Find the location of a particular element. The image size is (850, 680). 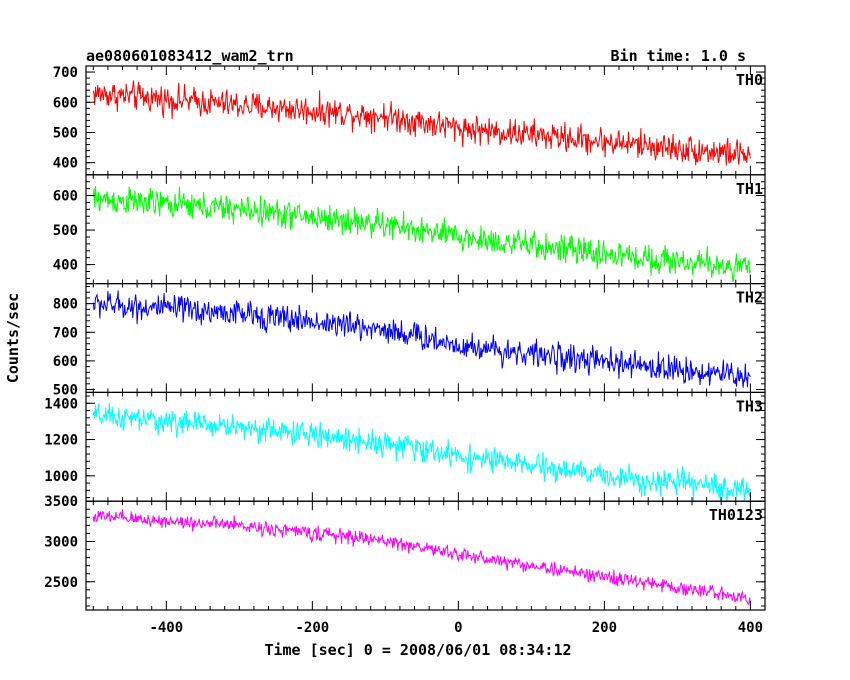

y-tick-label: 1400 is located at coordinates (61, 404).